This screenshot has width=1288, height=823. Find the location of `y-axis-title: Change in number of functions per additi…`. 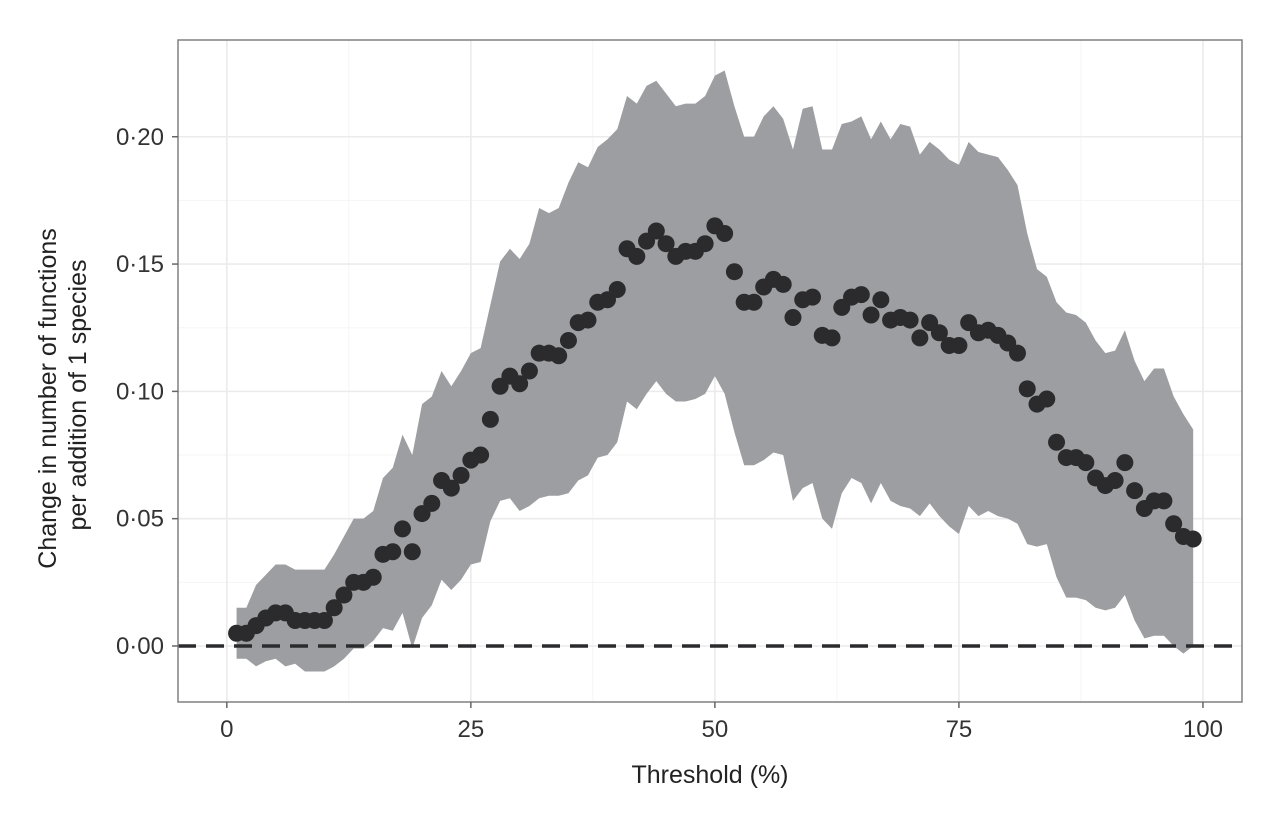

y-axis-title: Change in number of functions per additi… is located at coordinates (63, 394).